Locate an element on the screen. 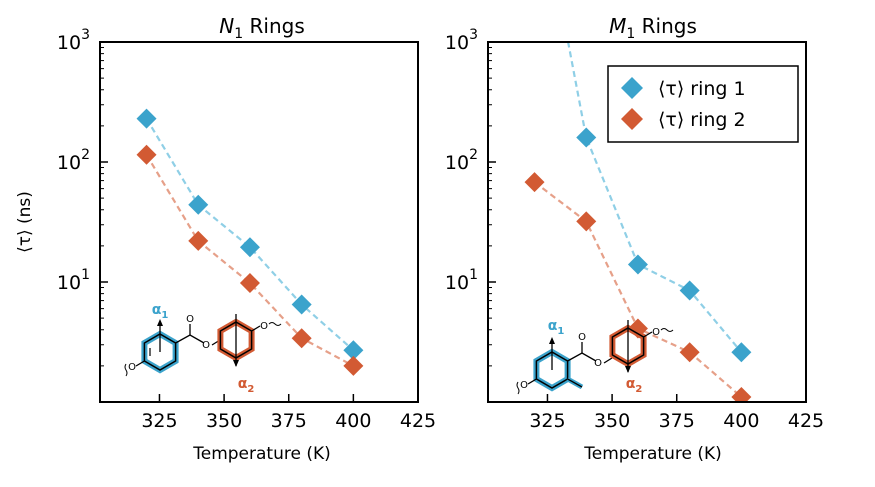 This screenshot has width=875, height=487. panel-title: M1 Rings is located at coordinates (653, 28).